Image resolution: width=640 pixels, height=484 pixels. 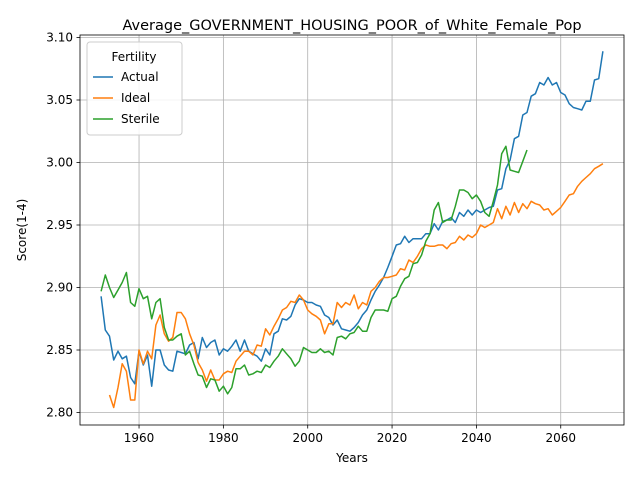 I want to click on y-tick-label: 2.95, so click(x=59, y=225).